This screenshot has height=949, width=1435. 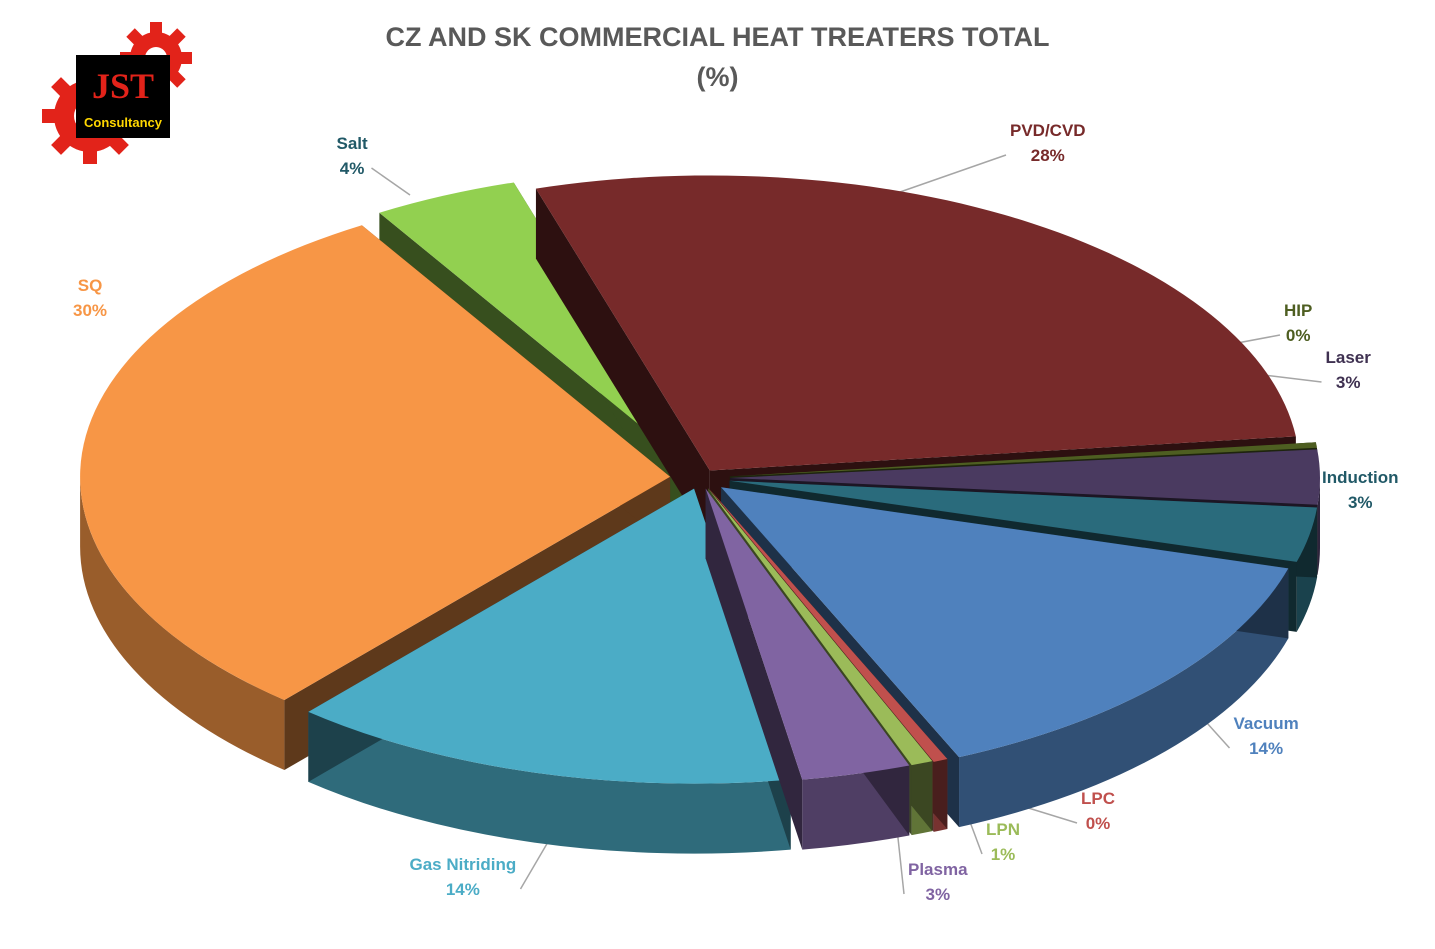 I want to click on label-induction-name: Induction, so click(x=1360, y=477).